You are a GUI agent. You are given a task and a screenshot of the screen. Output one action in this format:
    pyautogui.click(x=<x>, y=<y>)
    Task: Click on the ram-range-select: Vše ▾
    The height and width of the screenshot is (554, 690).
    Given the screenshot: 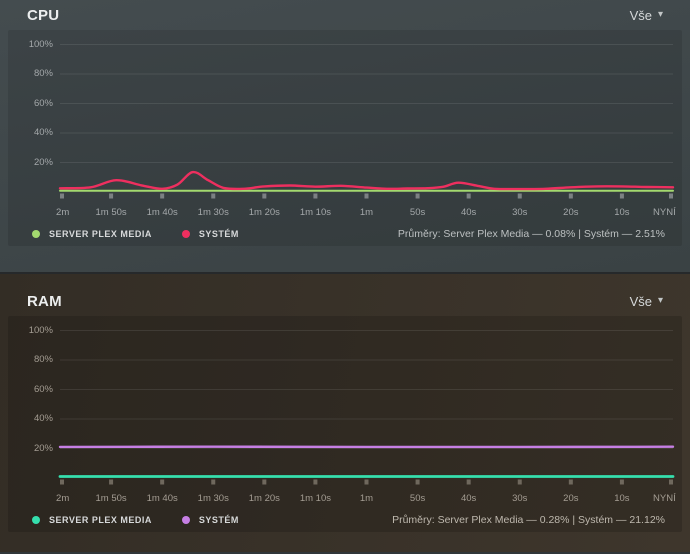 What is the action you would take?
    pyautogui.click(x=646, y=301)
    